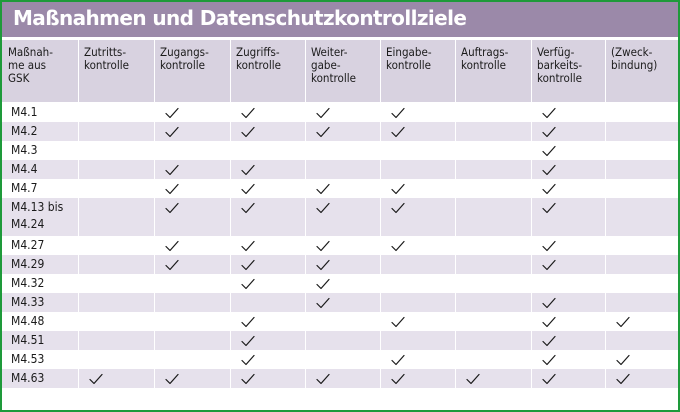 The image size is (680, 412). I want to click on measure-label: M4.48, so click(28, 321).